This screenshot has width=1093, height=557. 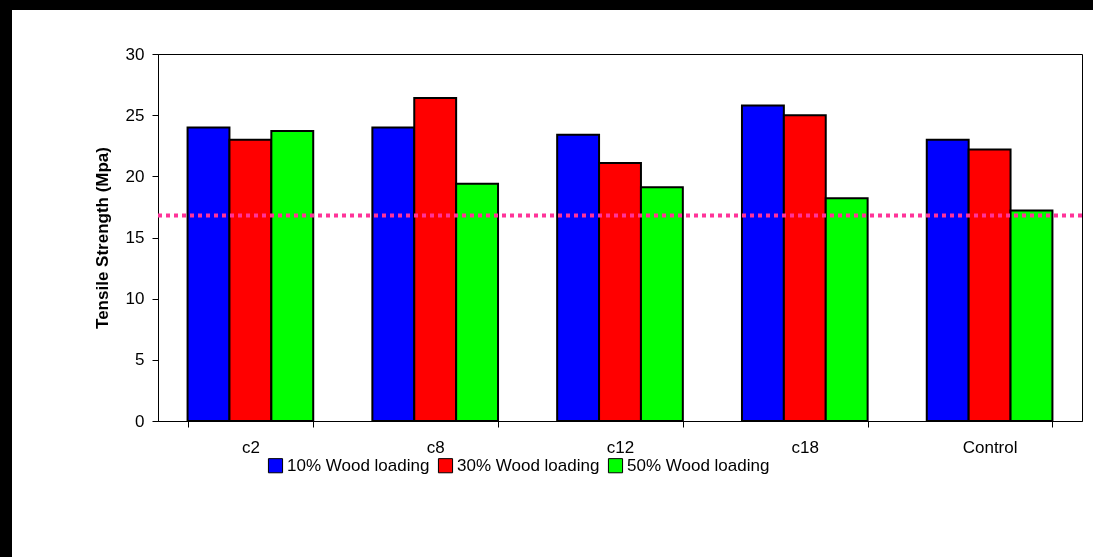 I want to click on y-axis-title: Tensile Strength (Mpa), so click(x=102, y=238).